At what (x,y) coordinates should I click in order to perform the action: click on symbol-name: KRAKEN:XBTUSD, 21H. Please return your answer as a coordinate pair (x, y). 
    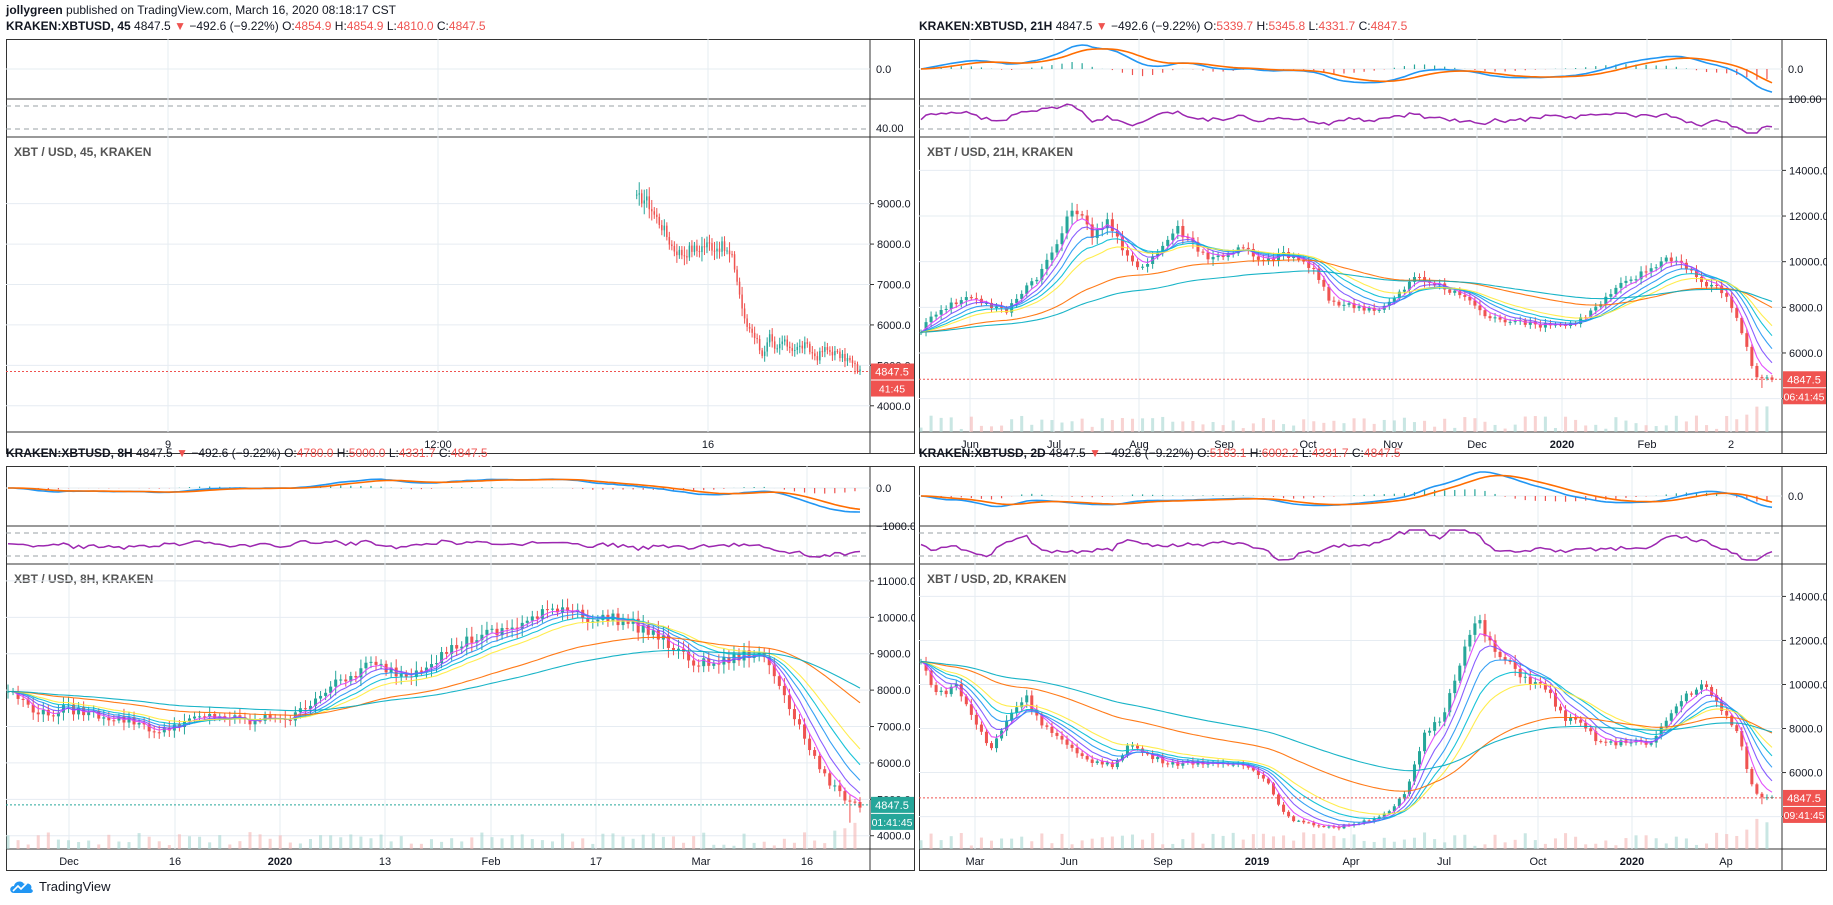
    Looking at the image, I should click on (986, 26).